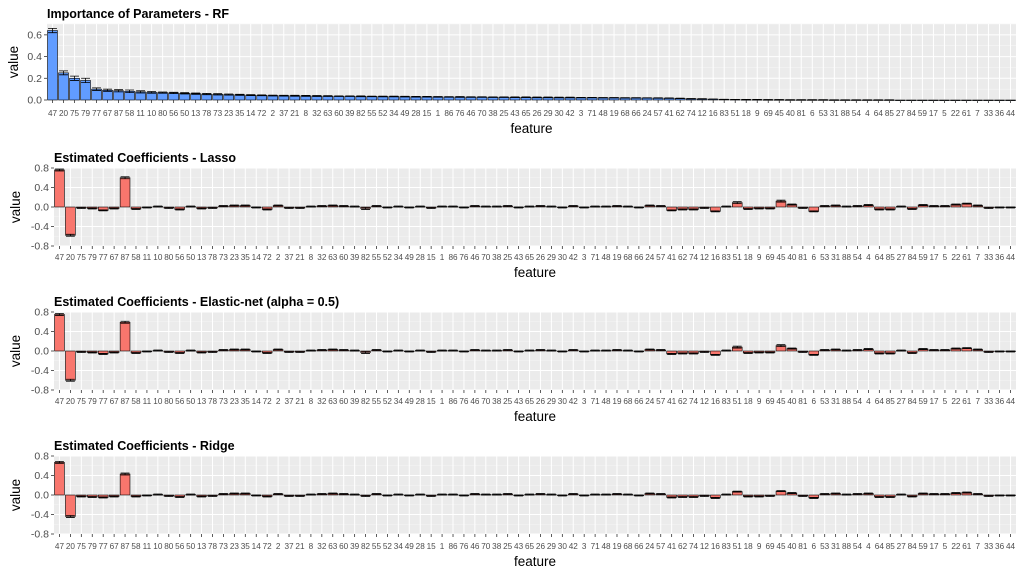  What do you see at coordinates (812, 113) in the screenshot?
I see `x-tick-label: 6` at bounding box center [812, 113].